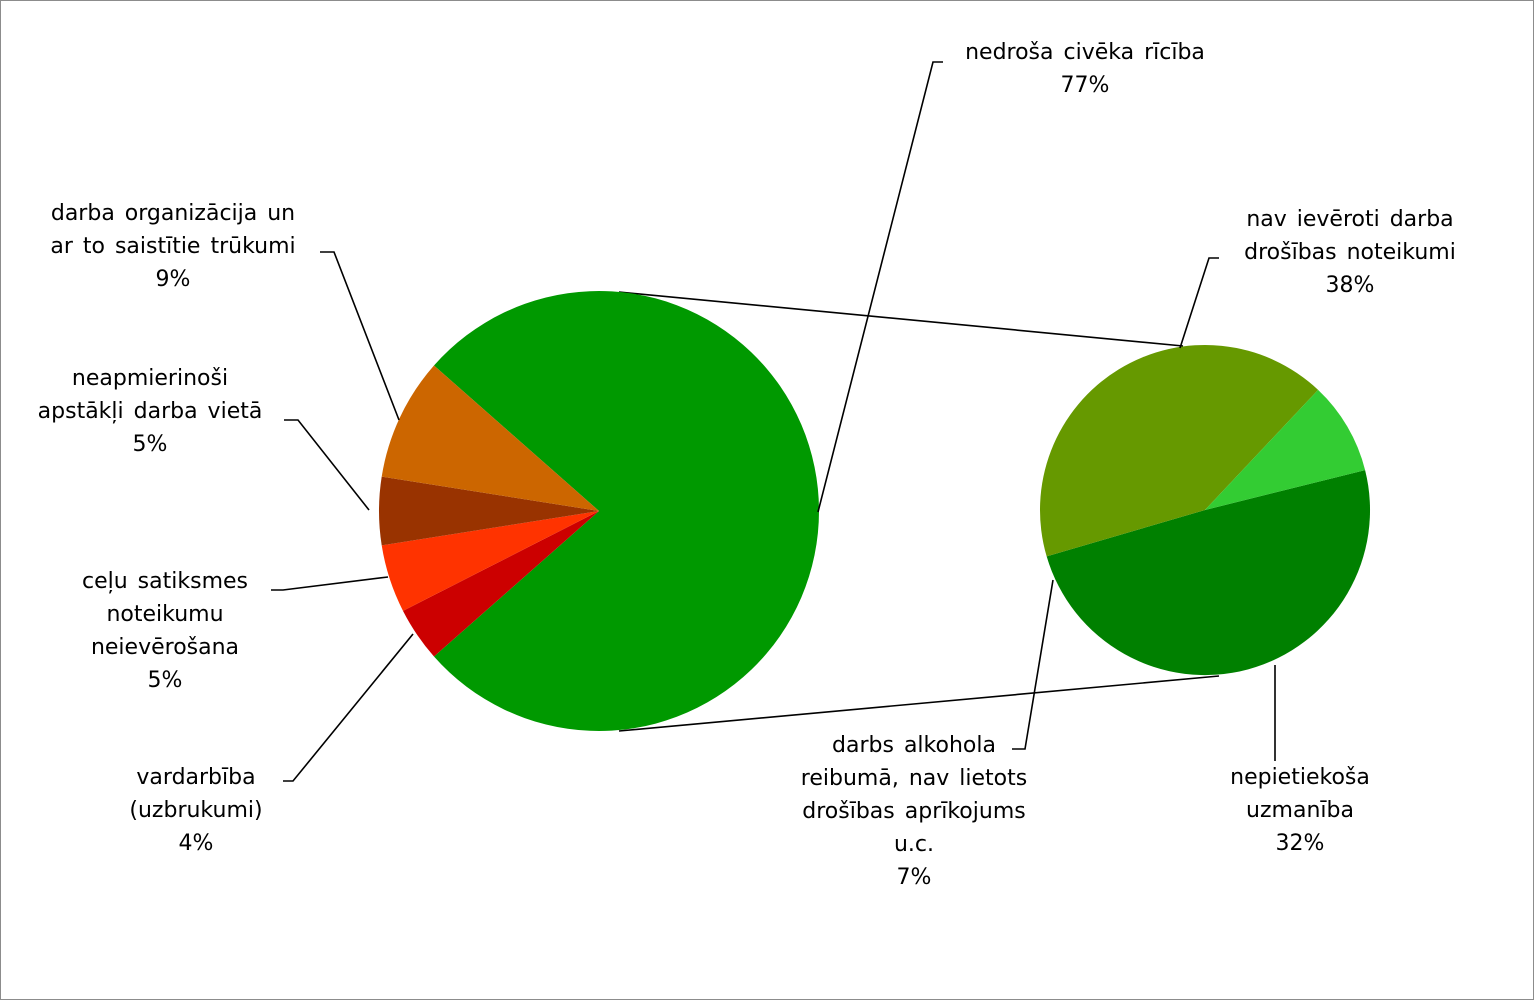  I want to click on label-line: nav ievēroti darba, so click(1350, 219).